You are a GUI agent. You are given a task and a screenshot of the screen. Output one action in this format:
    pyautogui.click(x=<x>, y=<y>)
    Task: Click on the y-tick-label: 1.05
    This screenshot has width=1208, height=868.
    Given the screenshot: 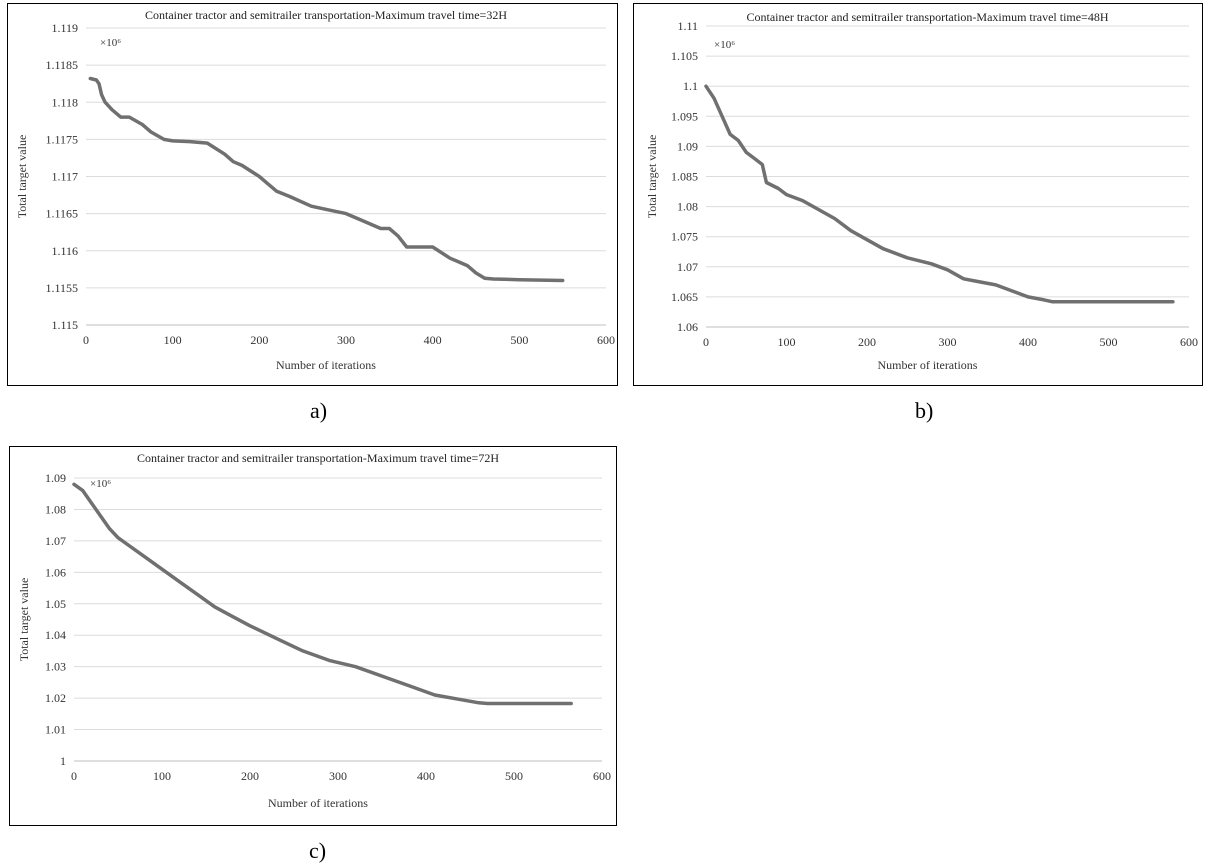 What is the action you would take?
    pyautogui.click(x=55, y=604)
    